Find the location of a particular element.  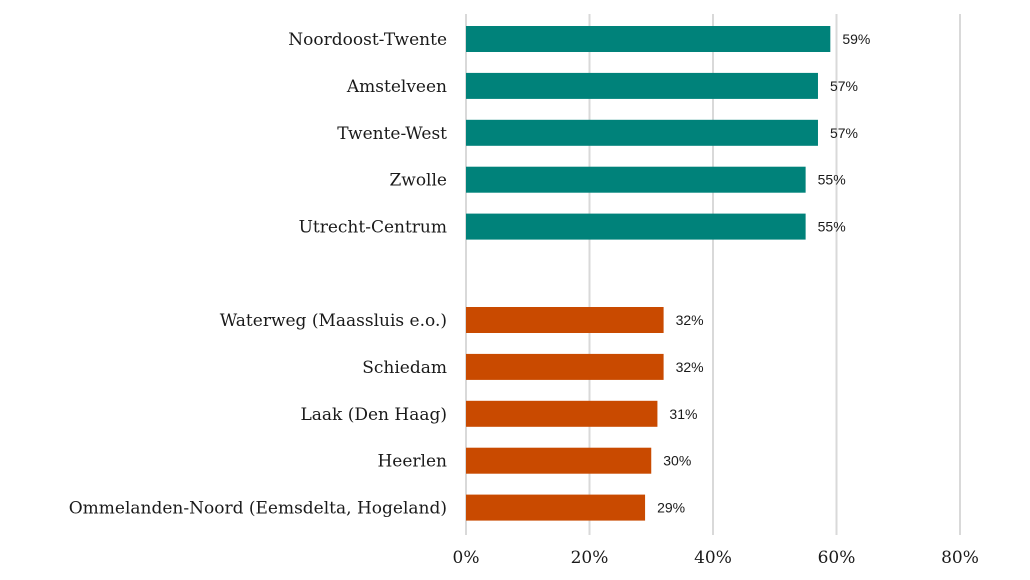

category-label: Waterweg (Maassluis e.o.) is located at coordinates (333, 321).